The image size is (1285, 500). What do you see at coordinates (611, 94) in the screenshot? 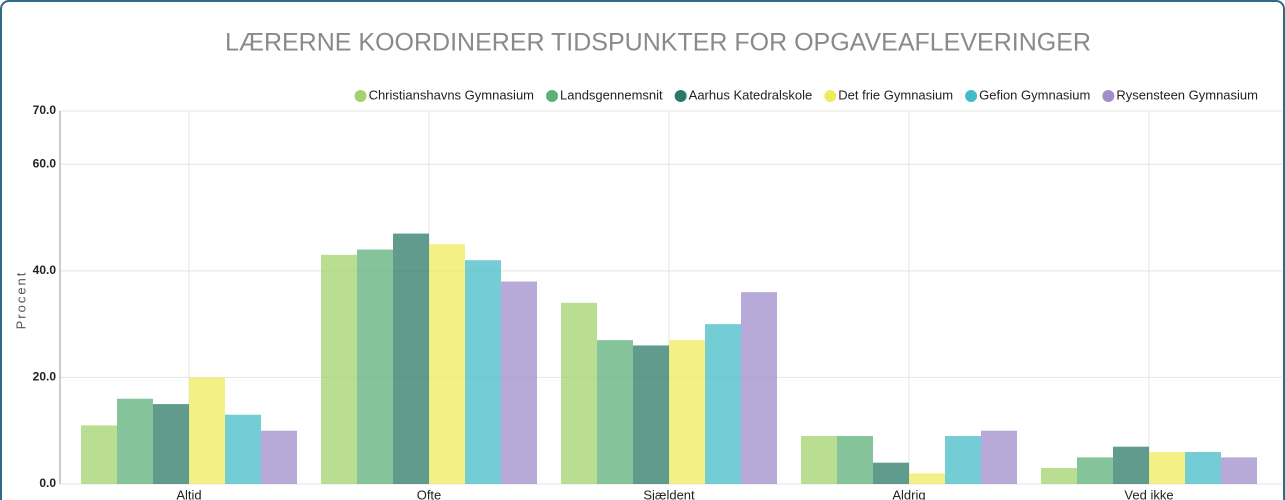
I see `legend-label: Landsgennemsnit` at bounding box center [611, 94].